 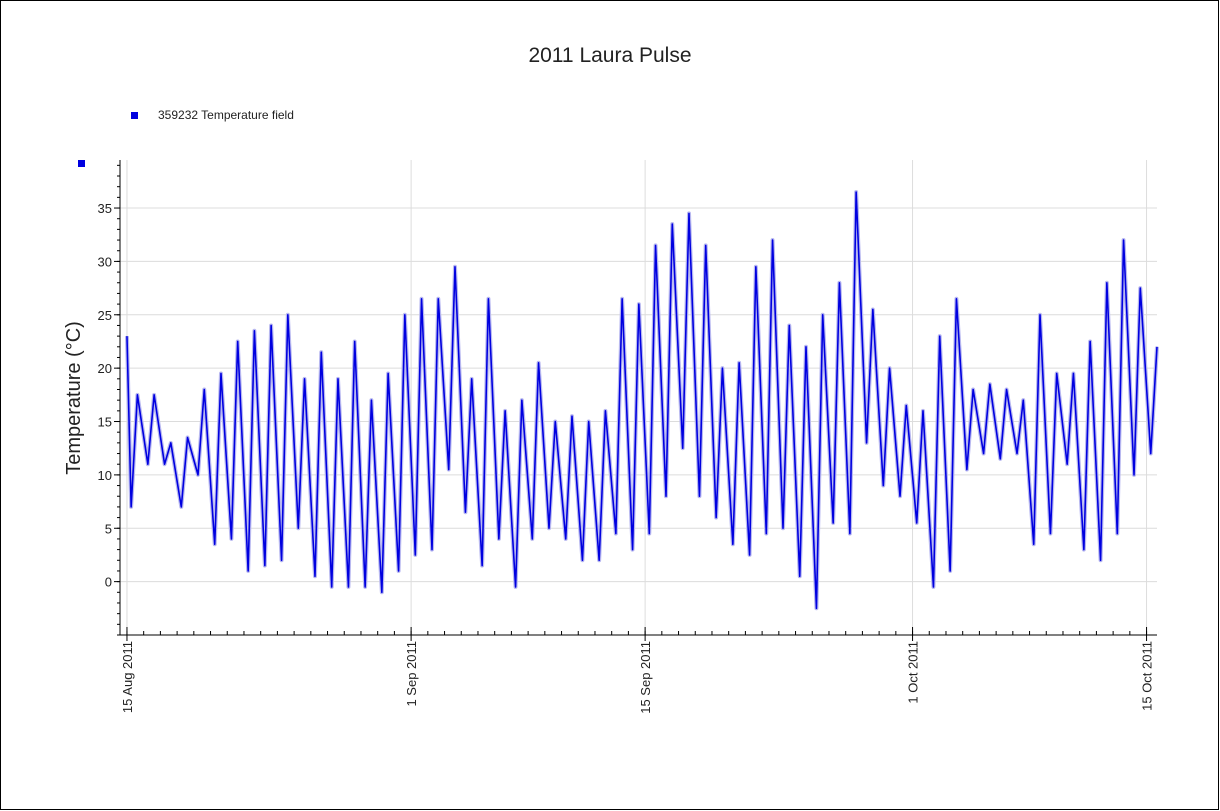 I want to click on y-tick-label: 0, so click(x=108, y=582).